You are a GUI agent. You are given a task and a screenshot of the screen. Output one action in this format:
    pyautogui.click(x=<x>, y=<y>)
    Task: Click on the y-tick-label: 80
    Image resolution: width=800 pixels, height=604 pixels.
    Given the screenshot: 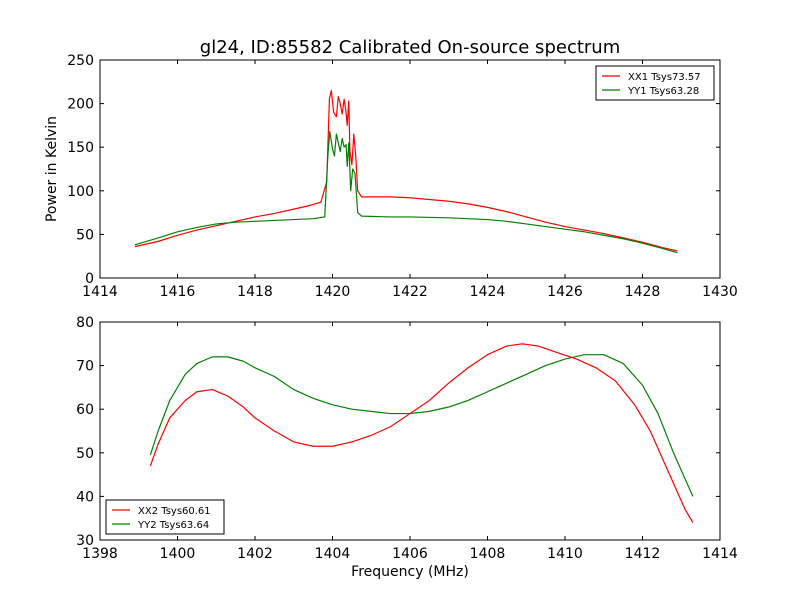 What is the action you would take?
    pyautogui.click(x=85, y=323)
    